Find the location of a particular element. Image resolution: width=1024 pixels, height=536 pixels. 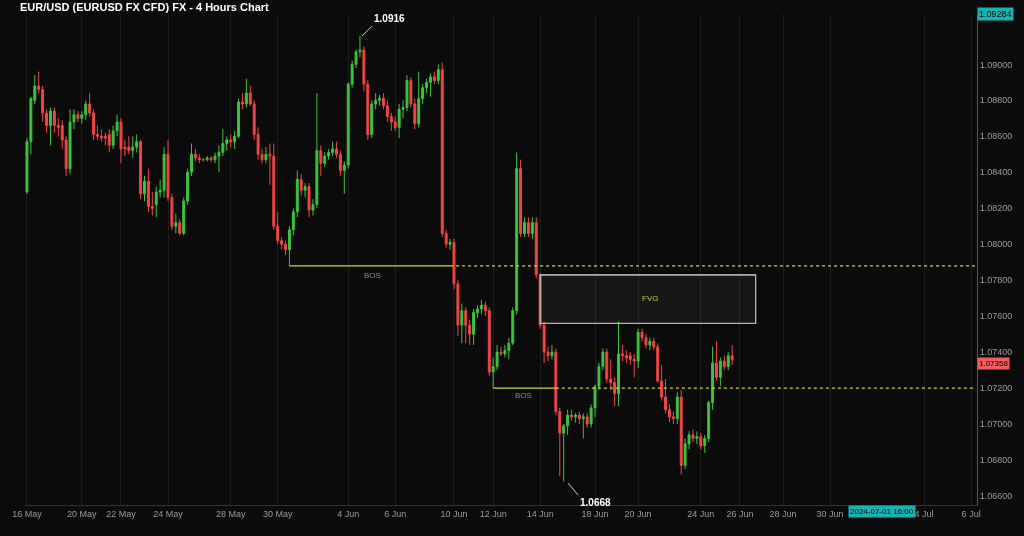

y-tick-label: 1.08000 is located at coordinates (996, 244).